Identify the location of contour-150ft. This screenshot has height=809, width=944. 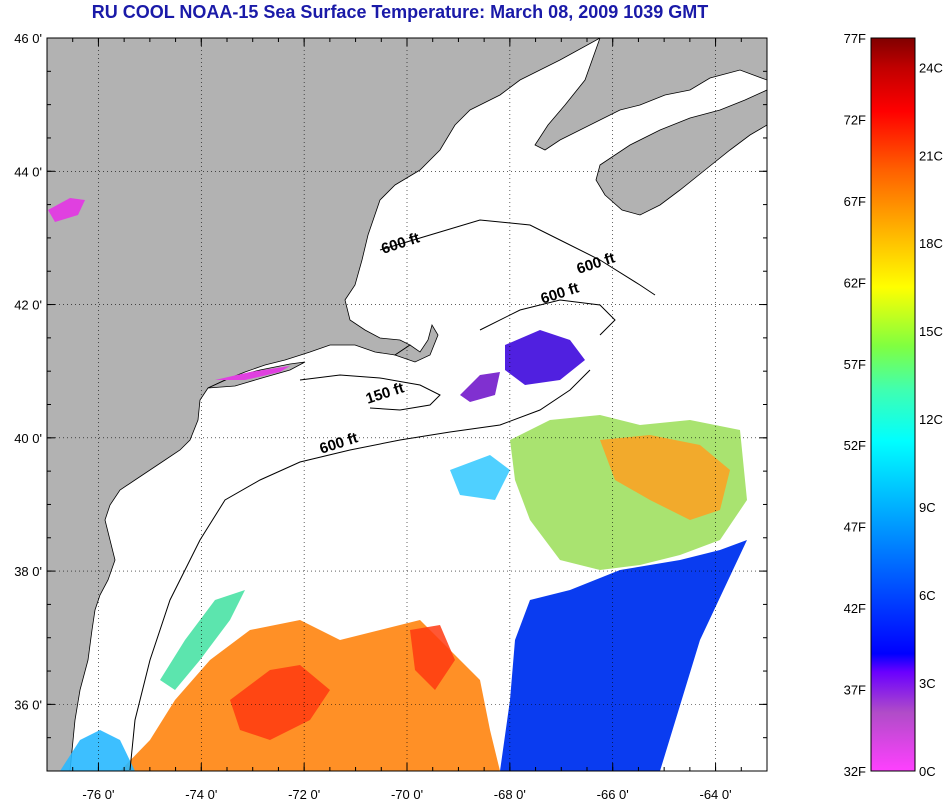
(370, 392).